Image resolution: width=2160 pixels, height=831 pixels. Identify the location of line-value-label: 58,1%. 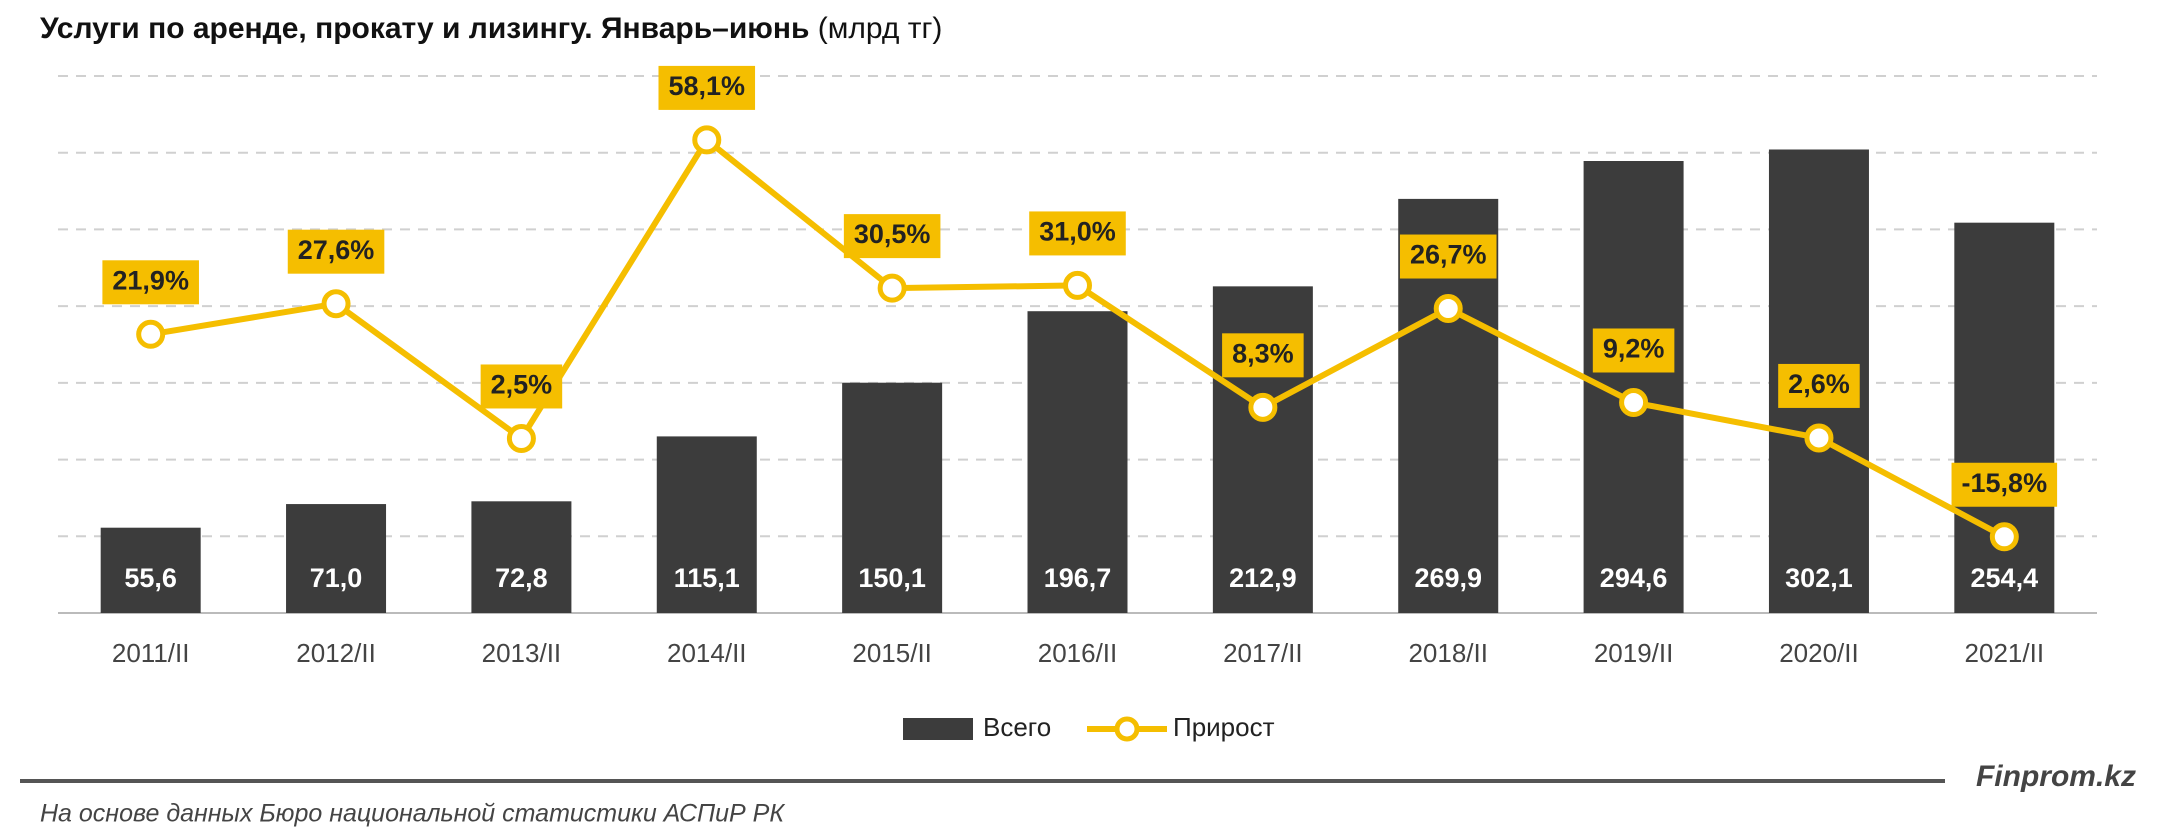
(706, 86).